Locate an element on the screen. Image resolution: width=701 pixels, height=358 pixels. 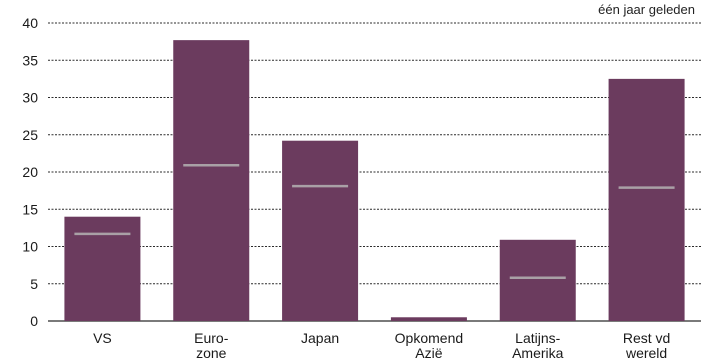
y-axis-ticks: 0 5 10 15 20 25 30 35 40 is located at coordinates (30, 172).